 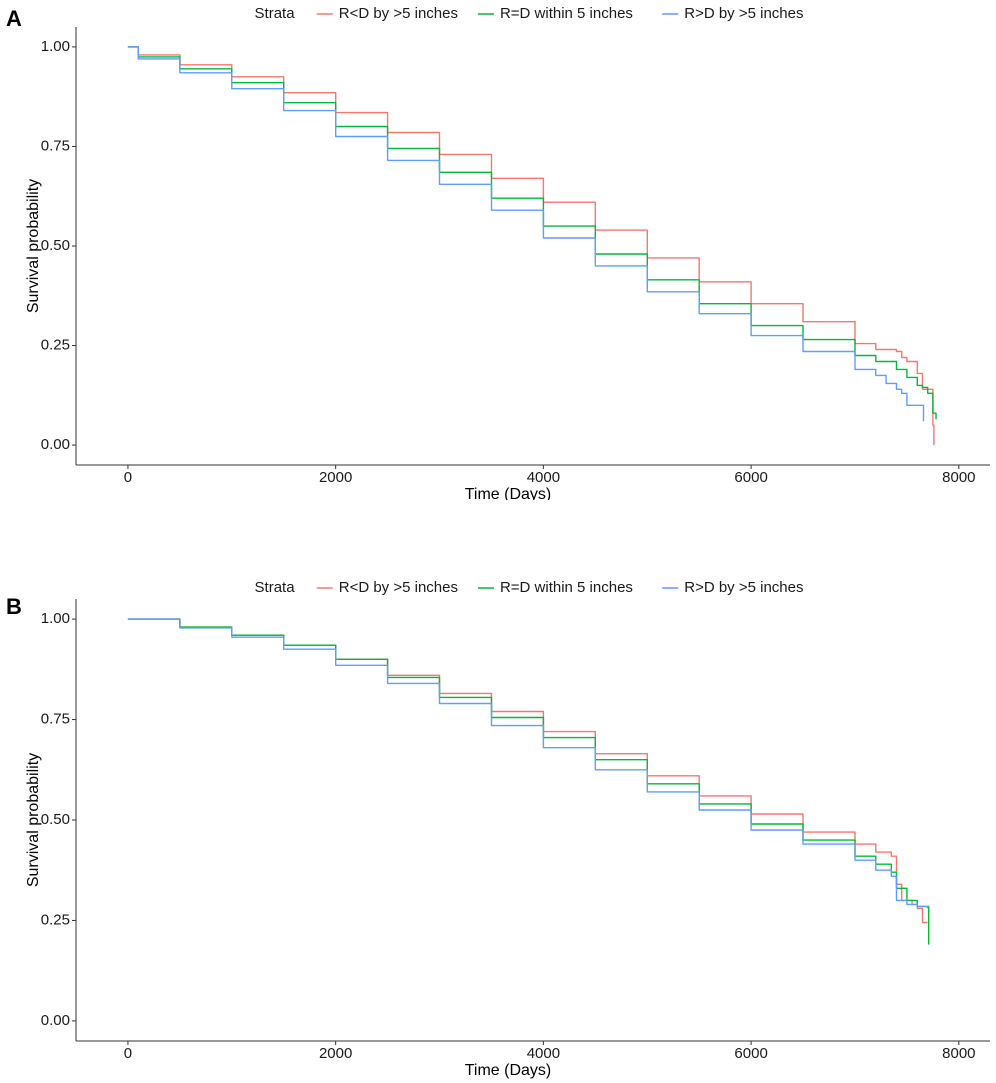 I want to click on panel-label: A, so click(x=14, y=18).